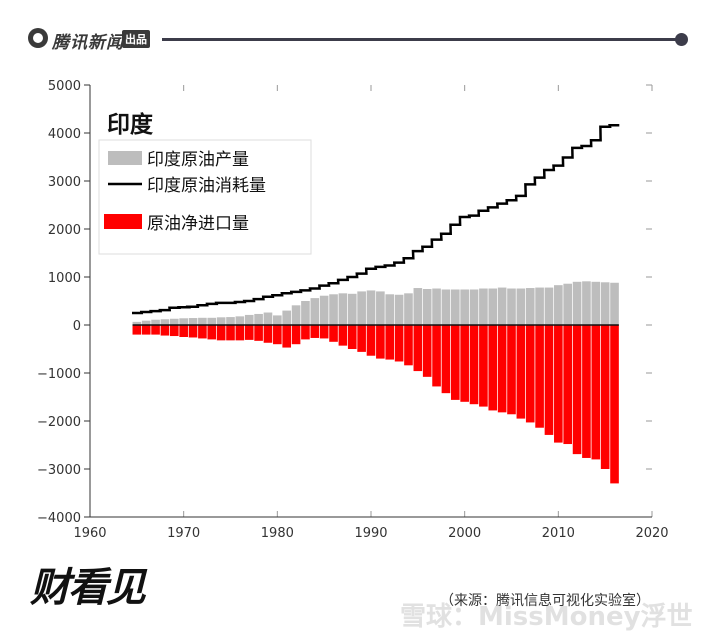  Describe the element at coordinates (38, 38) in the screenshot. I see `tencent-news-logo-icon` at that location.